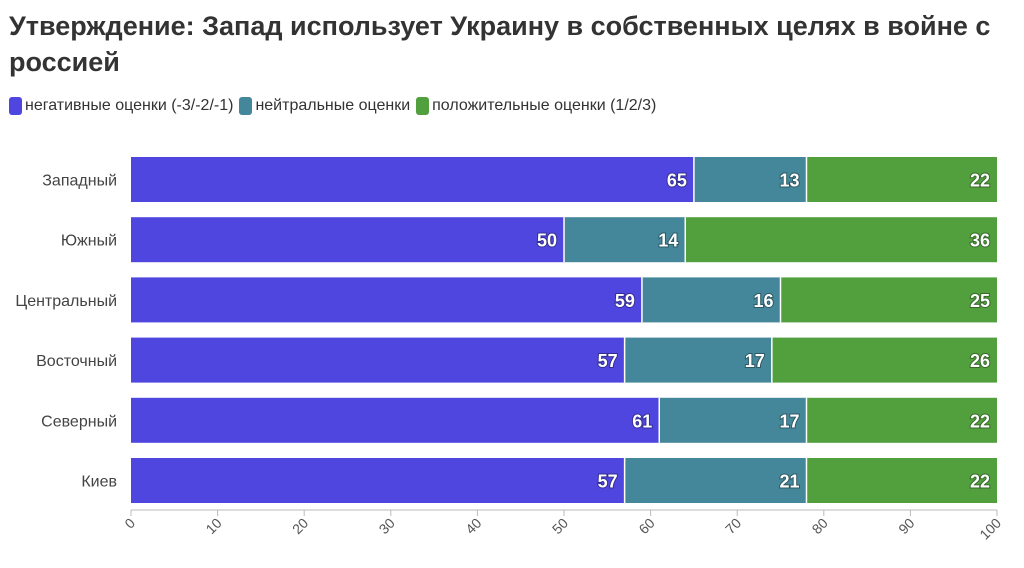 The image size is (1024, 568). What do you see at coordinates (980, 301) in the screenshot?
I see `data-label: 25` at bounding box center [980, 301].